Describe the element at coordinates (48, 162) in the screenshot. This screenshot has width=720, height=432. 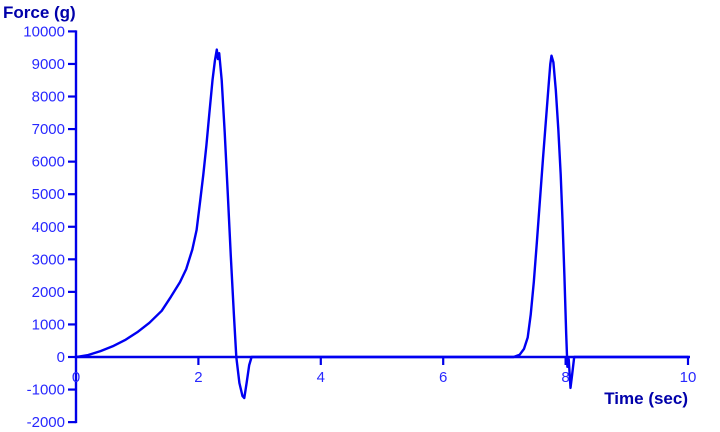
I see `y-tick-label: 6000` at that location.